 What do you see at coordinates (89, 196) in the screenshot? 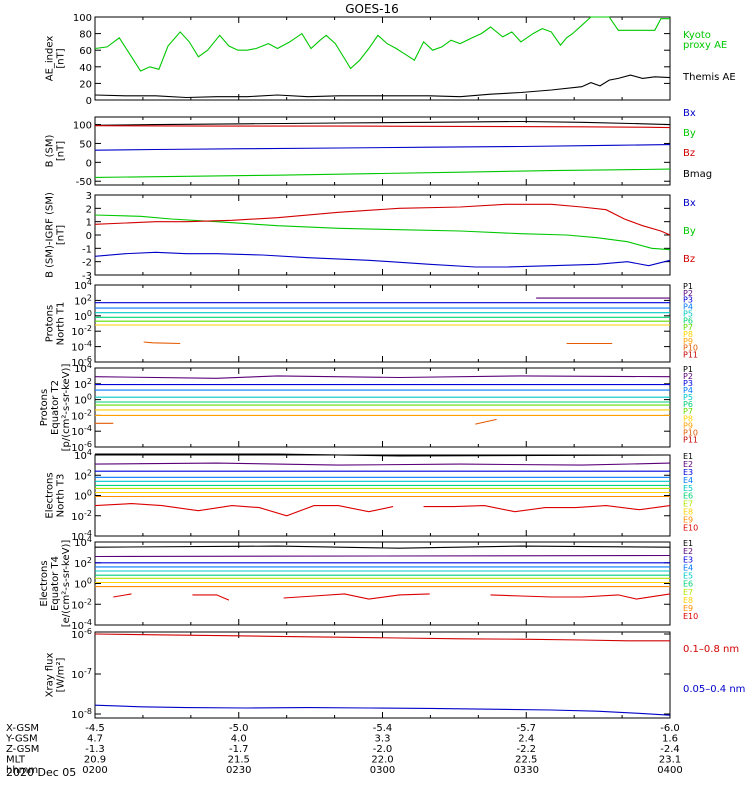
I see `y-tick-label: 3` at bounding box center [89, 196].